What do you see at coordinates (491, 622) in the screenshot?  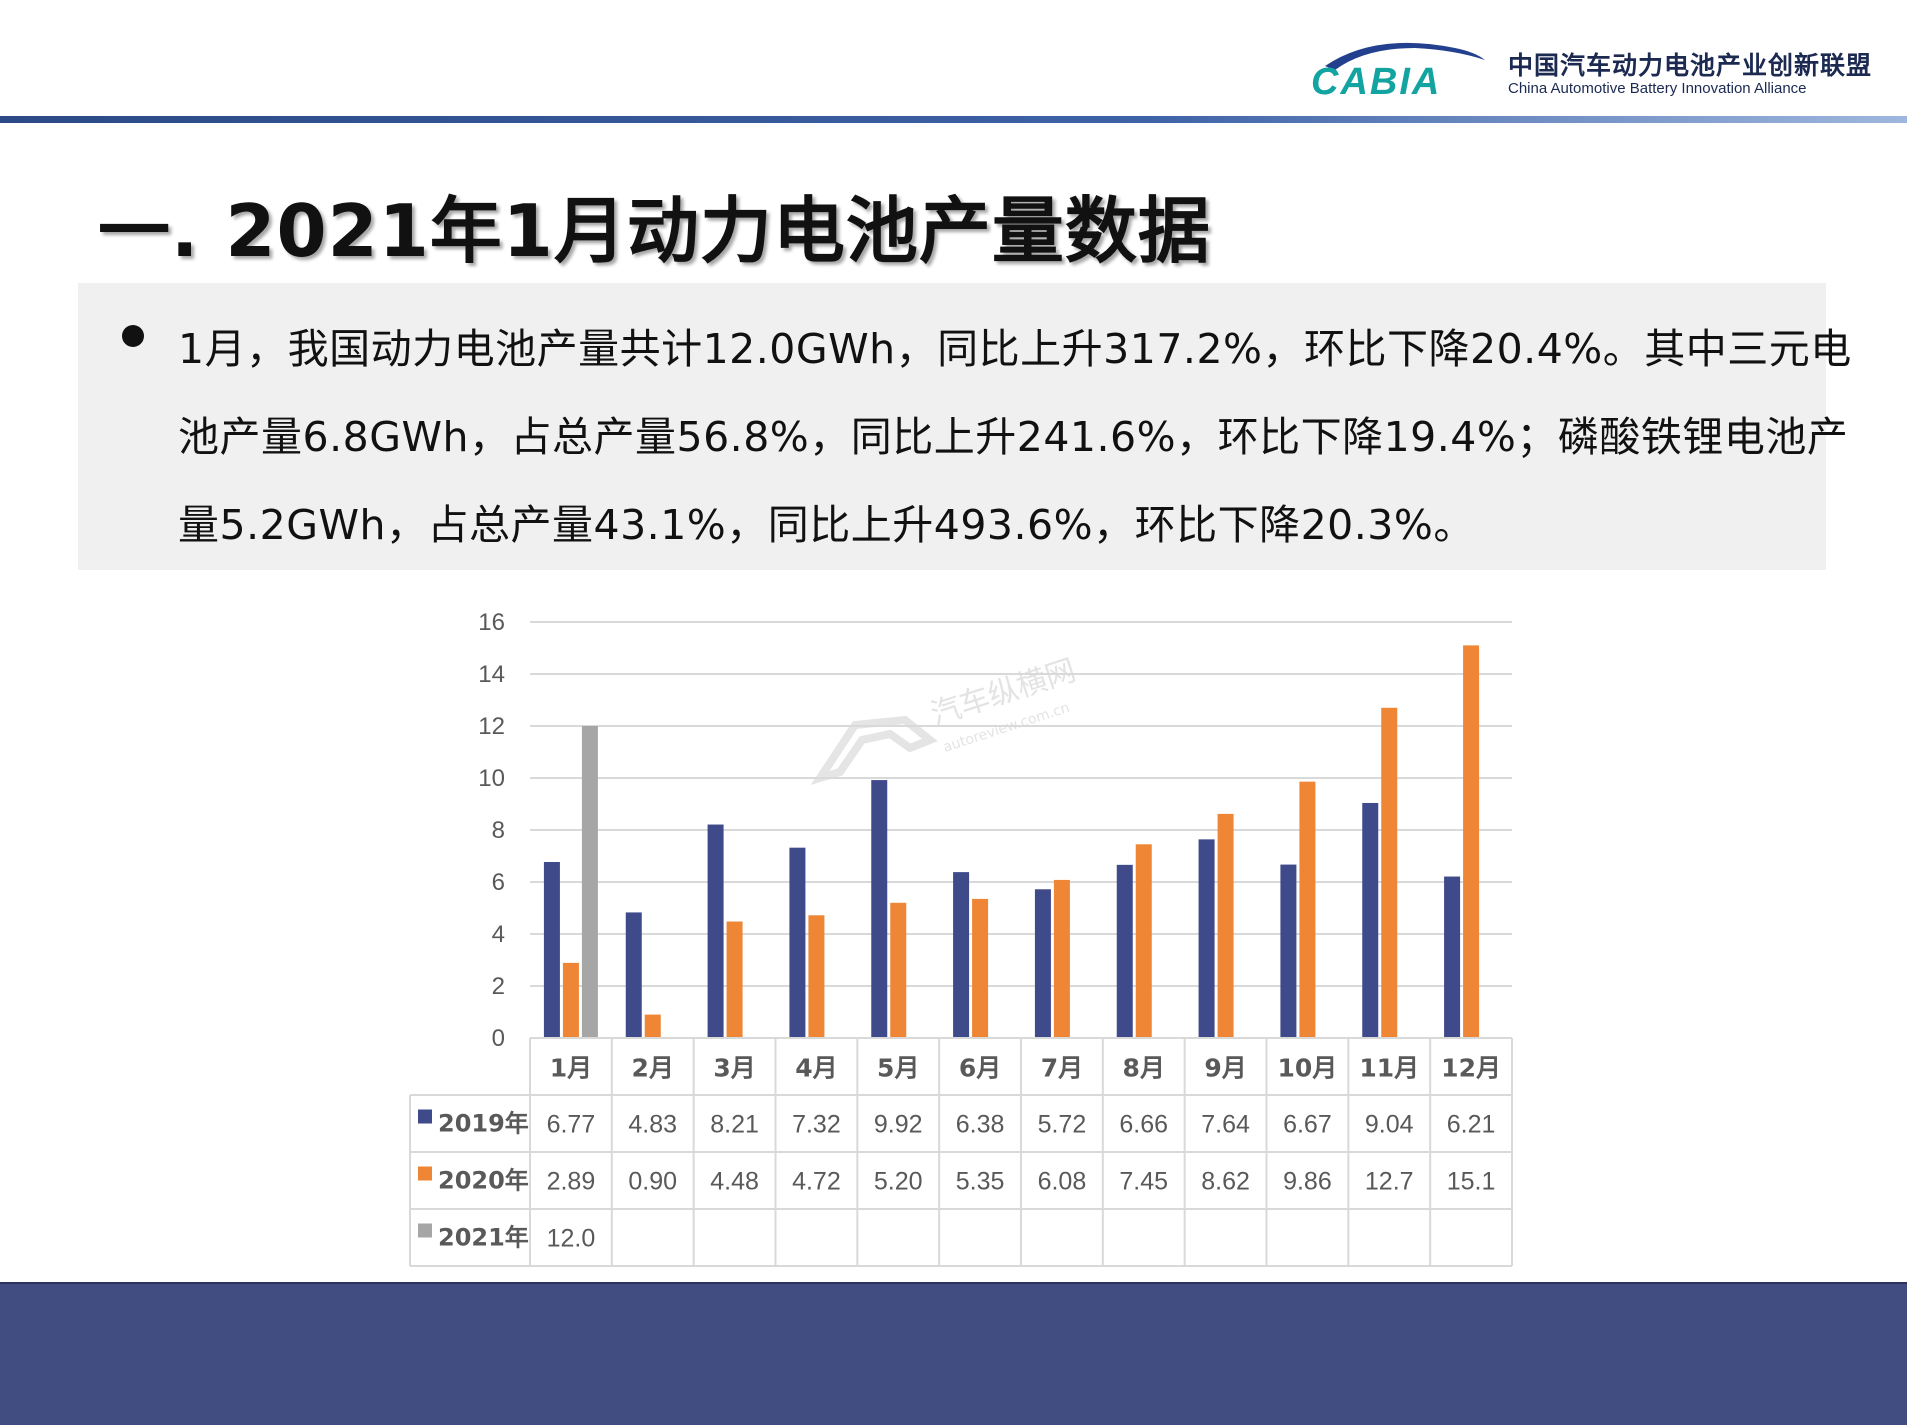 I see `y-tick-label: 16` at bounding box center [491, 622].